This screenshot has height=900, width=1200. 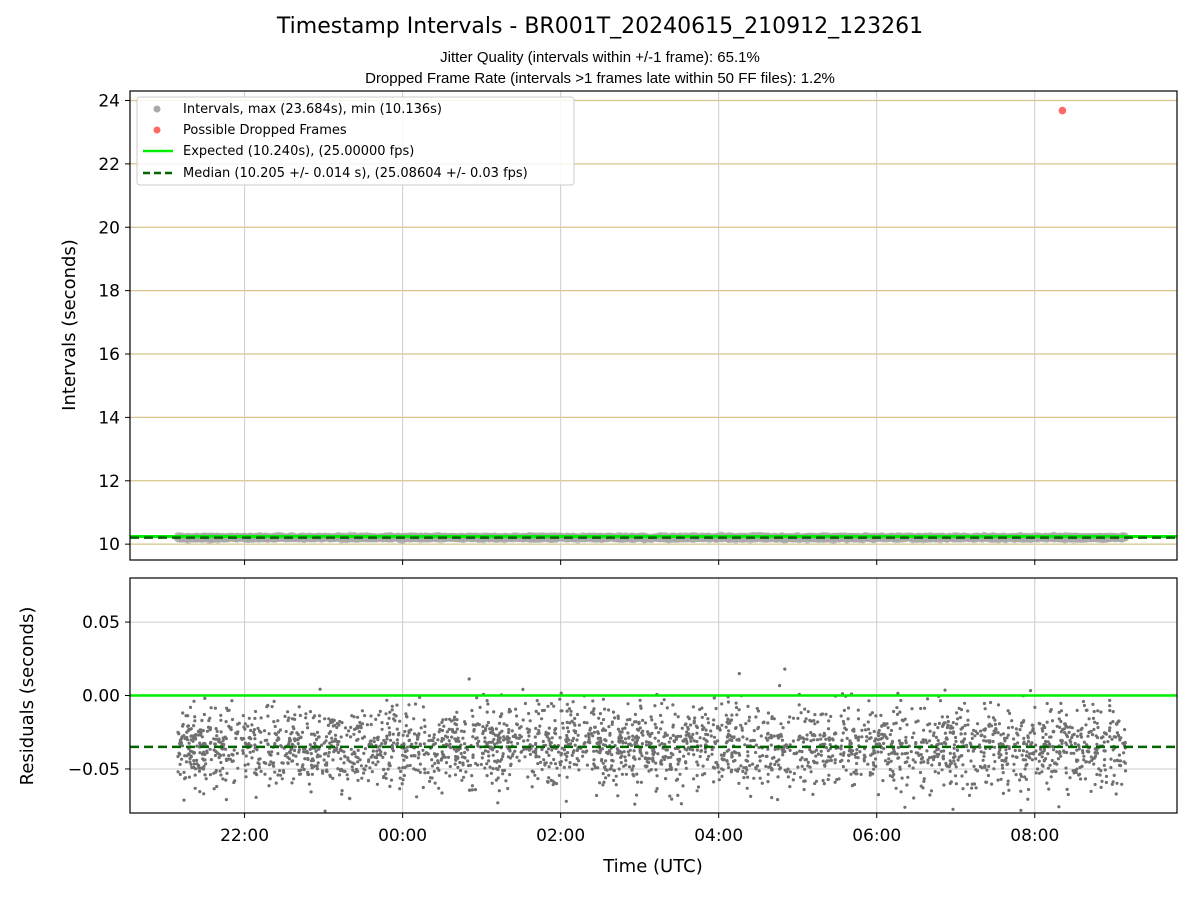 What do you see at coordinates (157, 130) in the screenshot?
I see `legend-marker-dropped-frames` at bounding box center [157, 130].